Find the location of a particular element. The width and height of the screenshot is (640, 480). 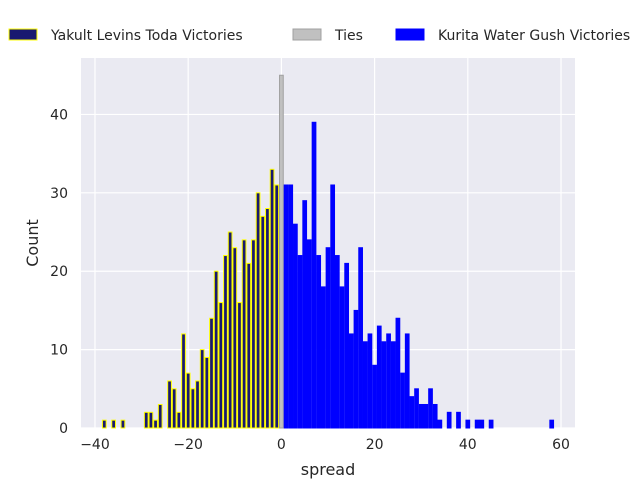

x-tick-label: 40 is located at coordinates (468, 445).